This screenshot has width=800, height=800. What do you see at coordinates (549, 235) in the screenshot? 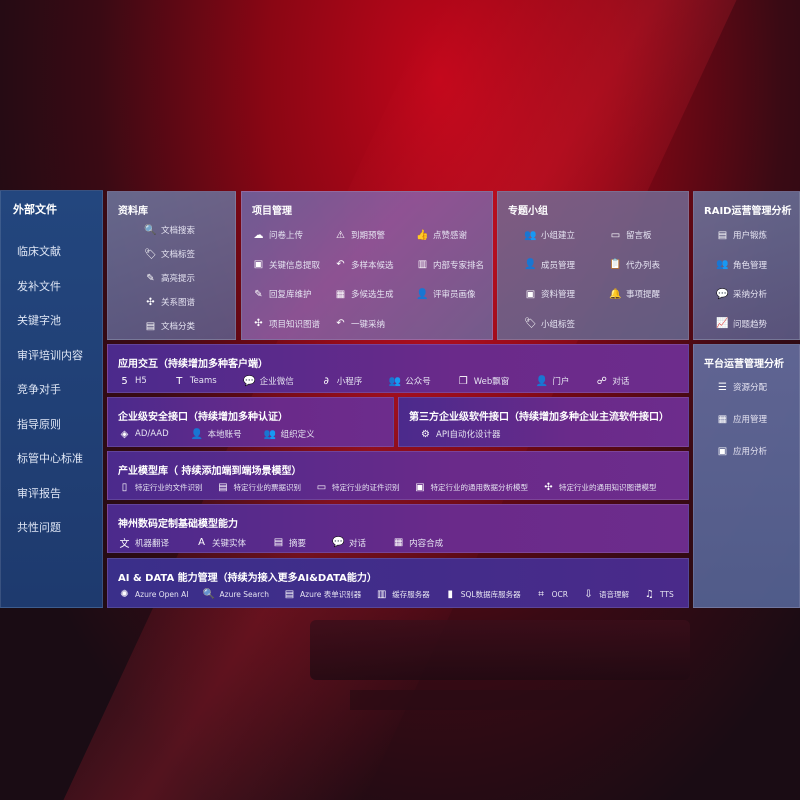
I see `feature-item: 👥 小组建立` at bounding box center [549, 235].